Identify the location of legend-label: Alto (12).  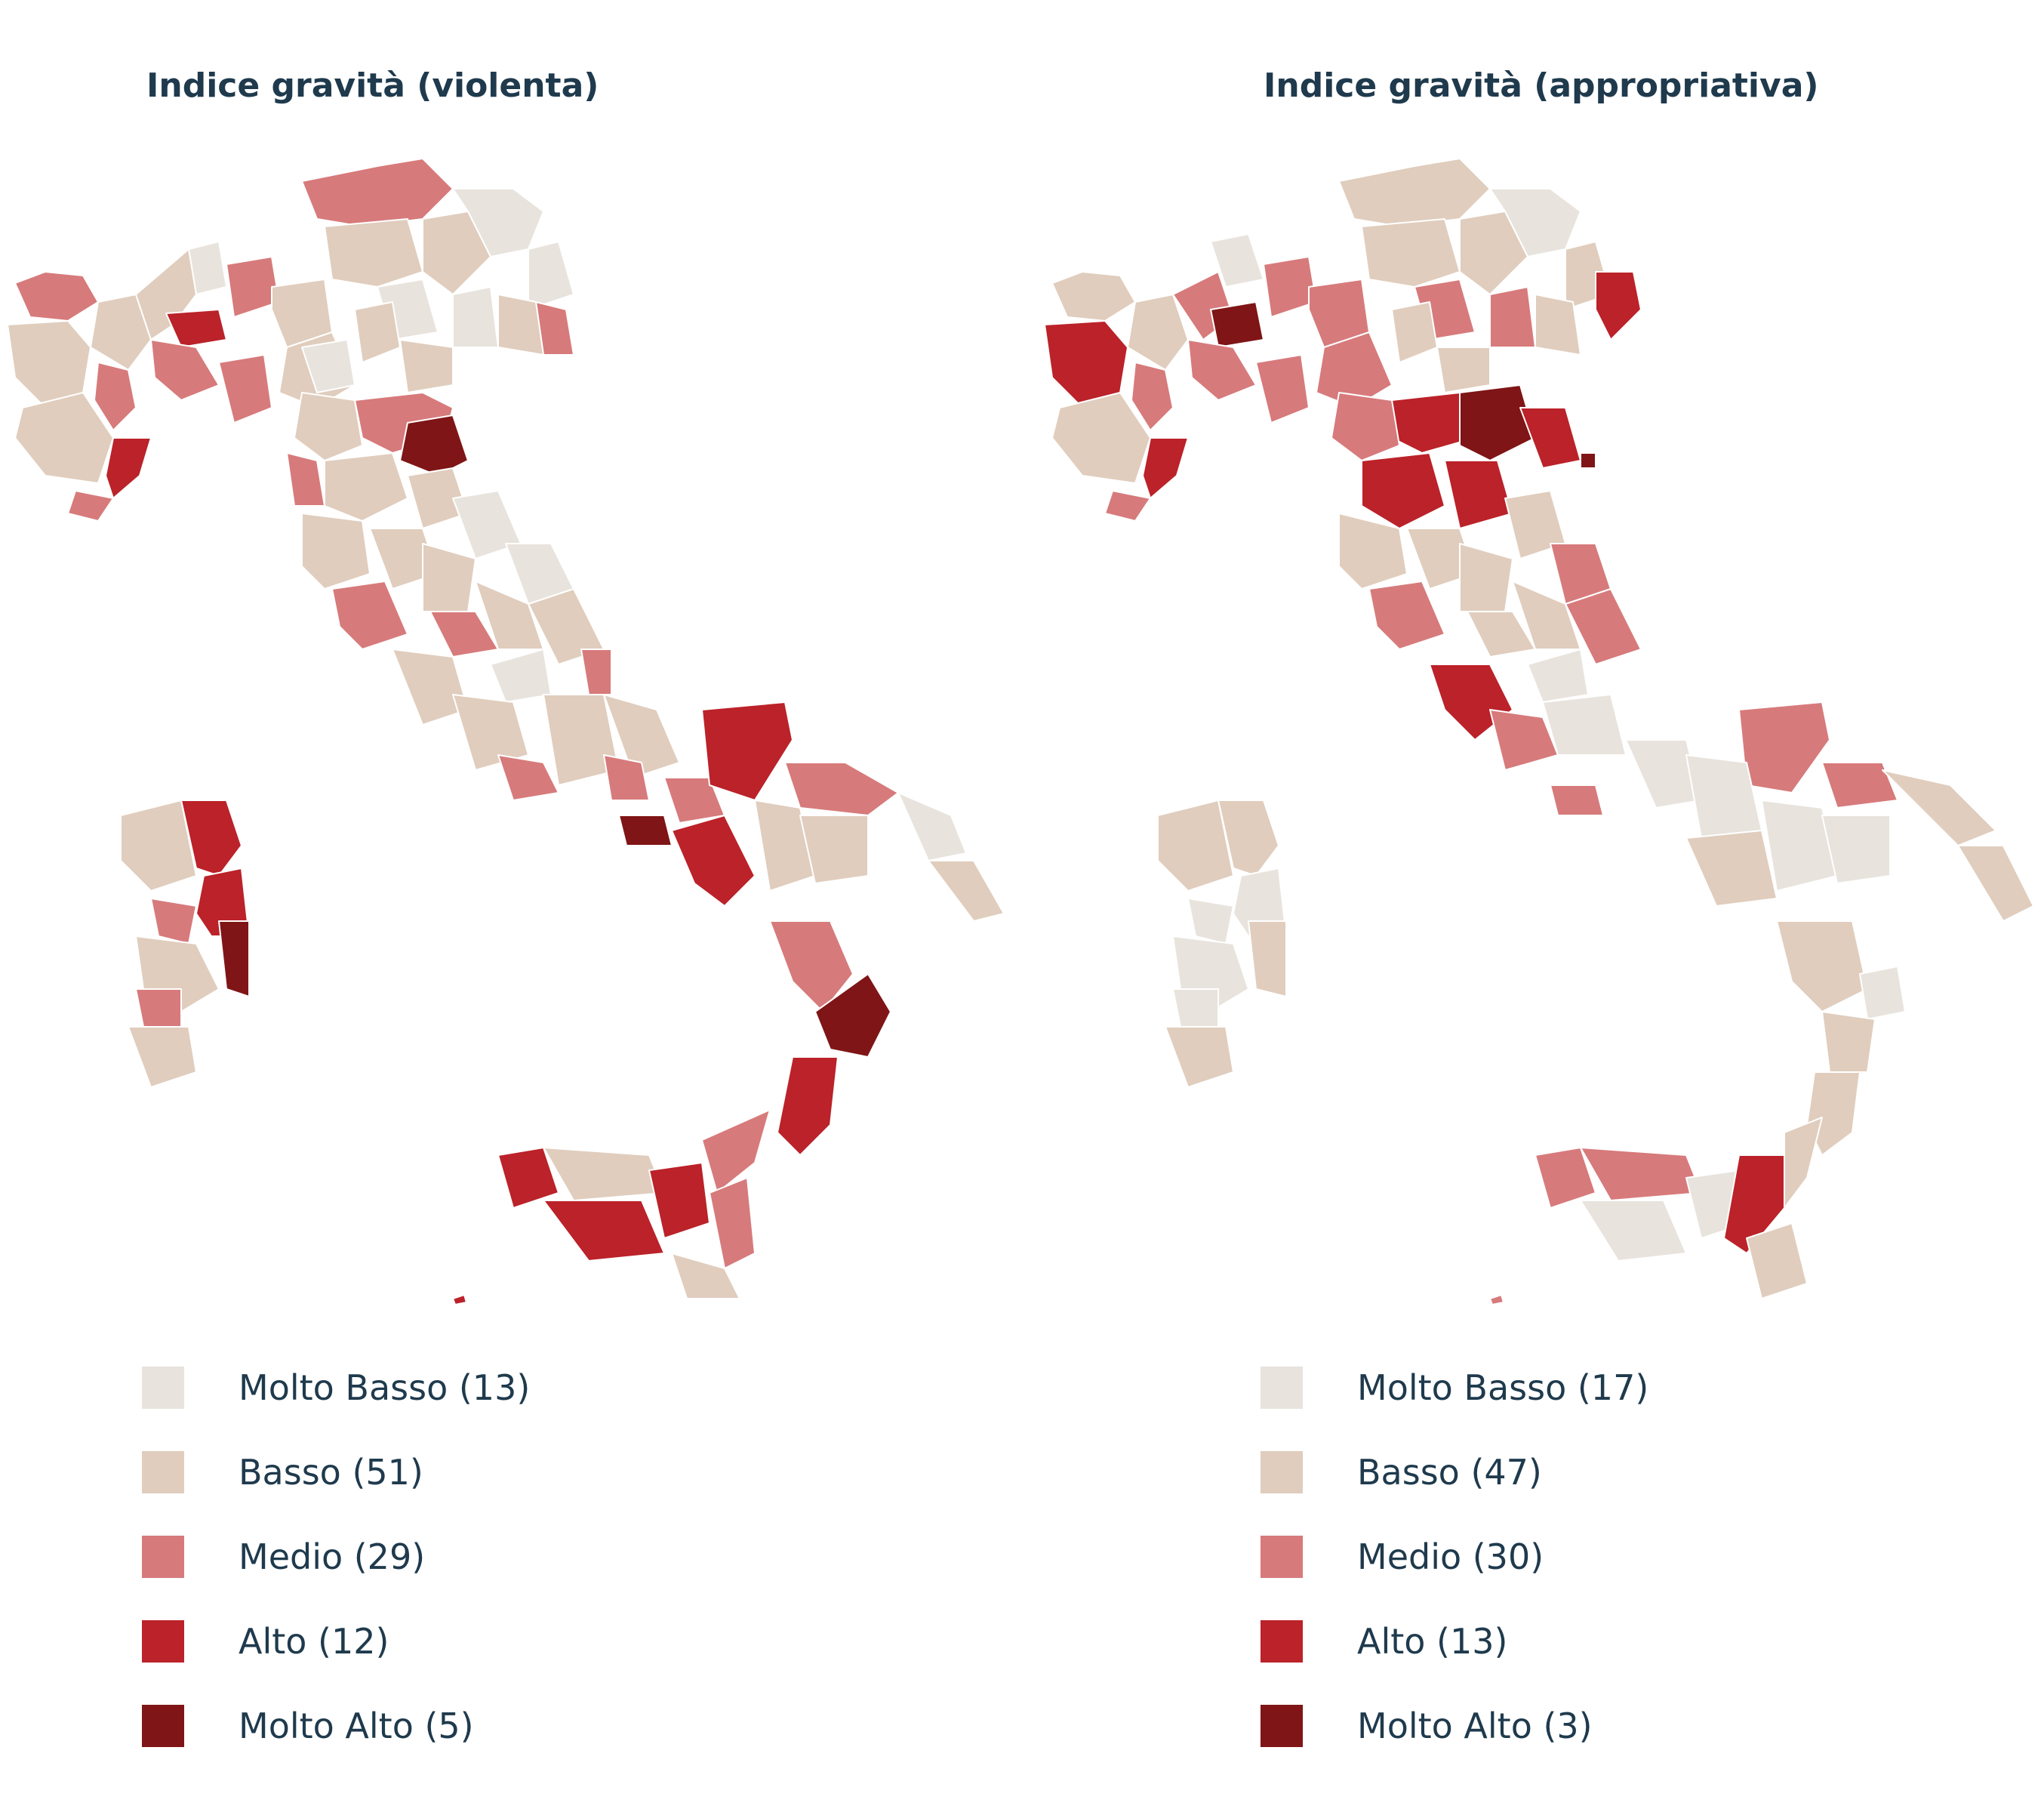
(314, 1642).